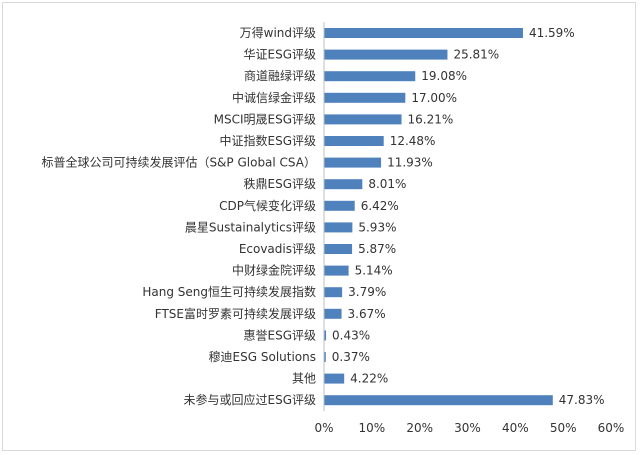  Describe the element at coordinates (323, 428) in the screenshot. I see `x-tick-label: 0%` at that location.